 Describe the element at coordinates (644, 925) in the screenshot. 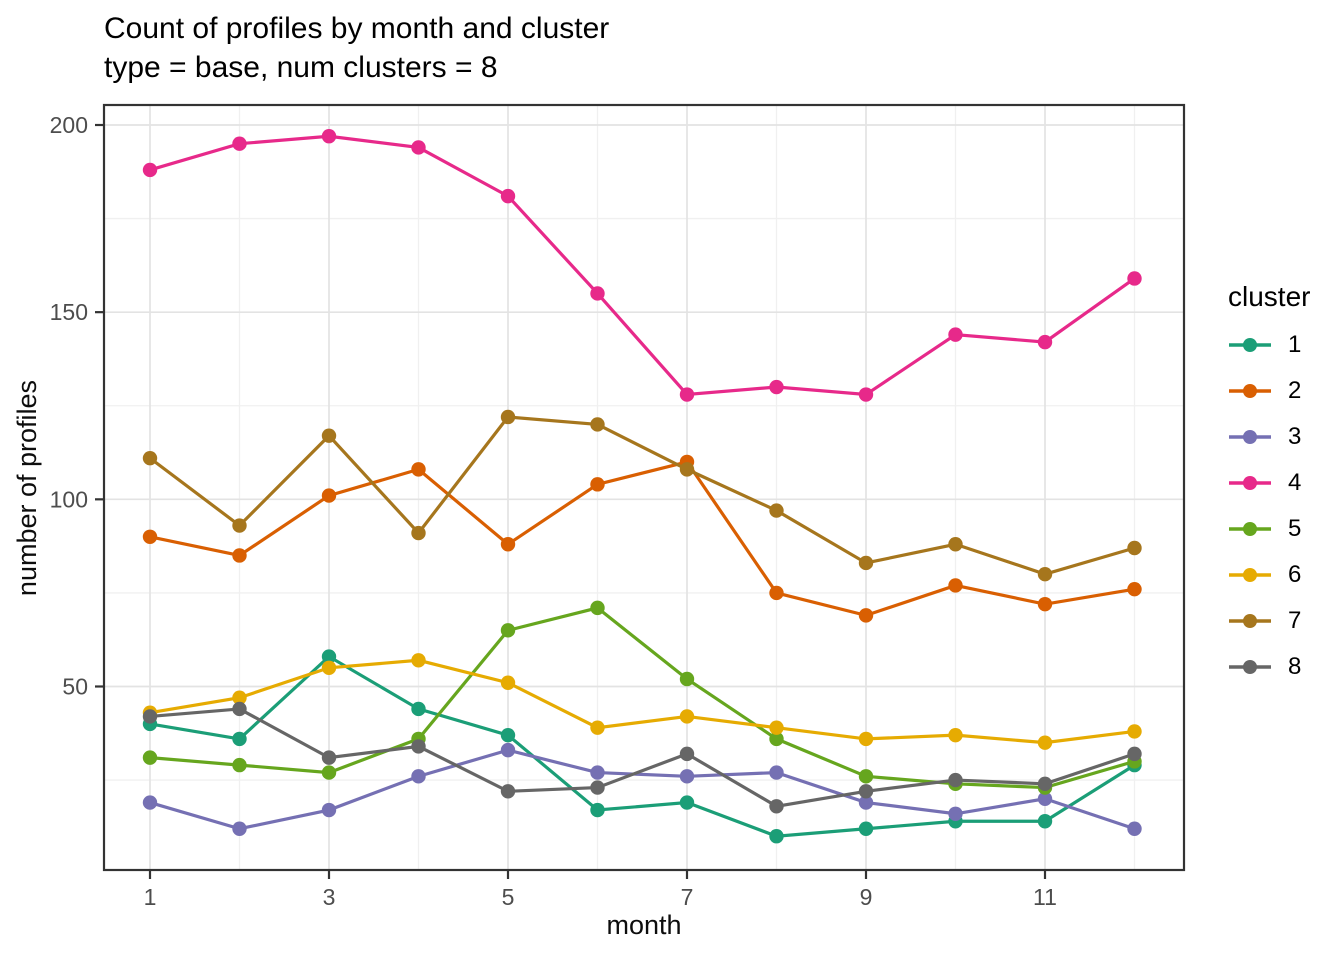

I see `x-axis-title: month` at that location.